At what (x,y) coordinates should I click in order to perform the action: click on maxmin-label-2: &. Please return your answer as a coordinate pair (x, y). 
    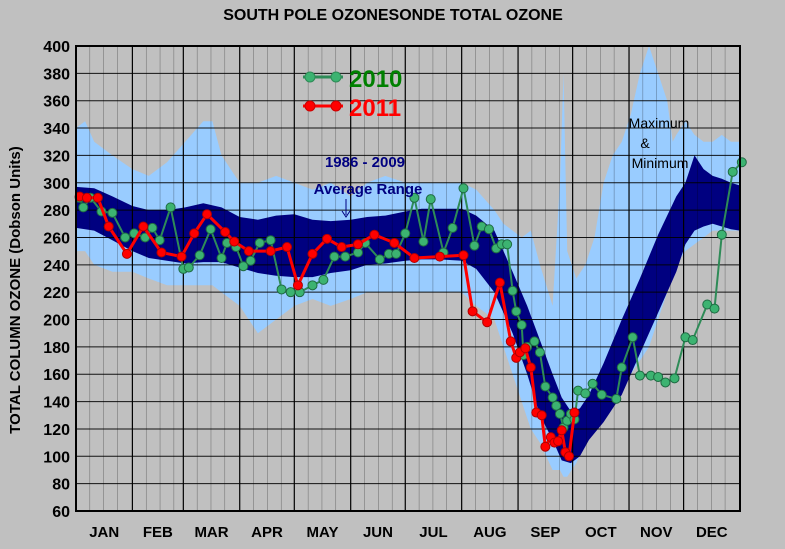
    Looking at the image, I should click on (645, 143).